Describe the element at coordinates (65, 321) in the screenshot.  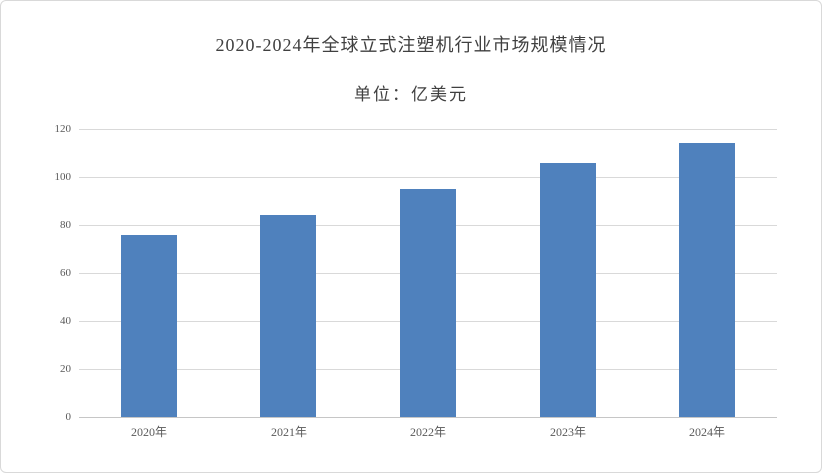
I see `y-axis-tick-label: 40` at that location.